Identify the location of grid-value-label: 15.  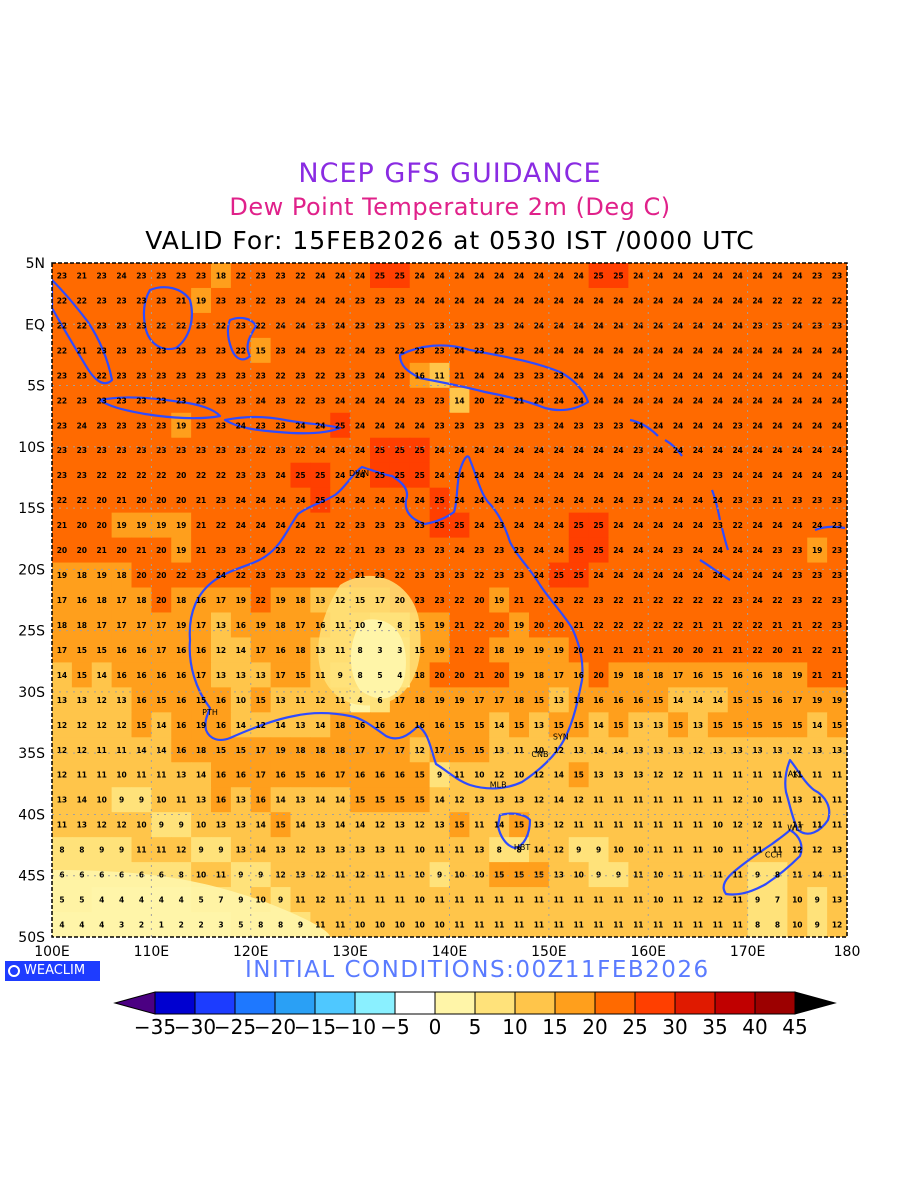
(241, 750).